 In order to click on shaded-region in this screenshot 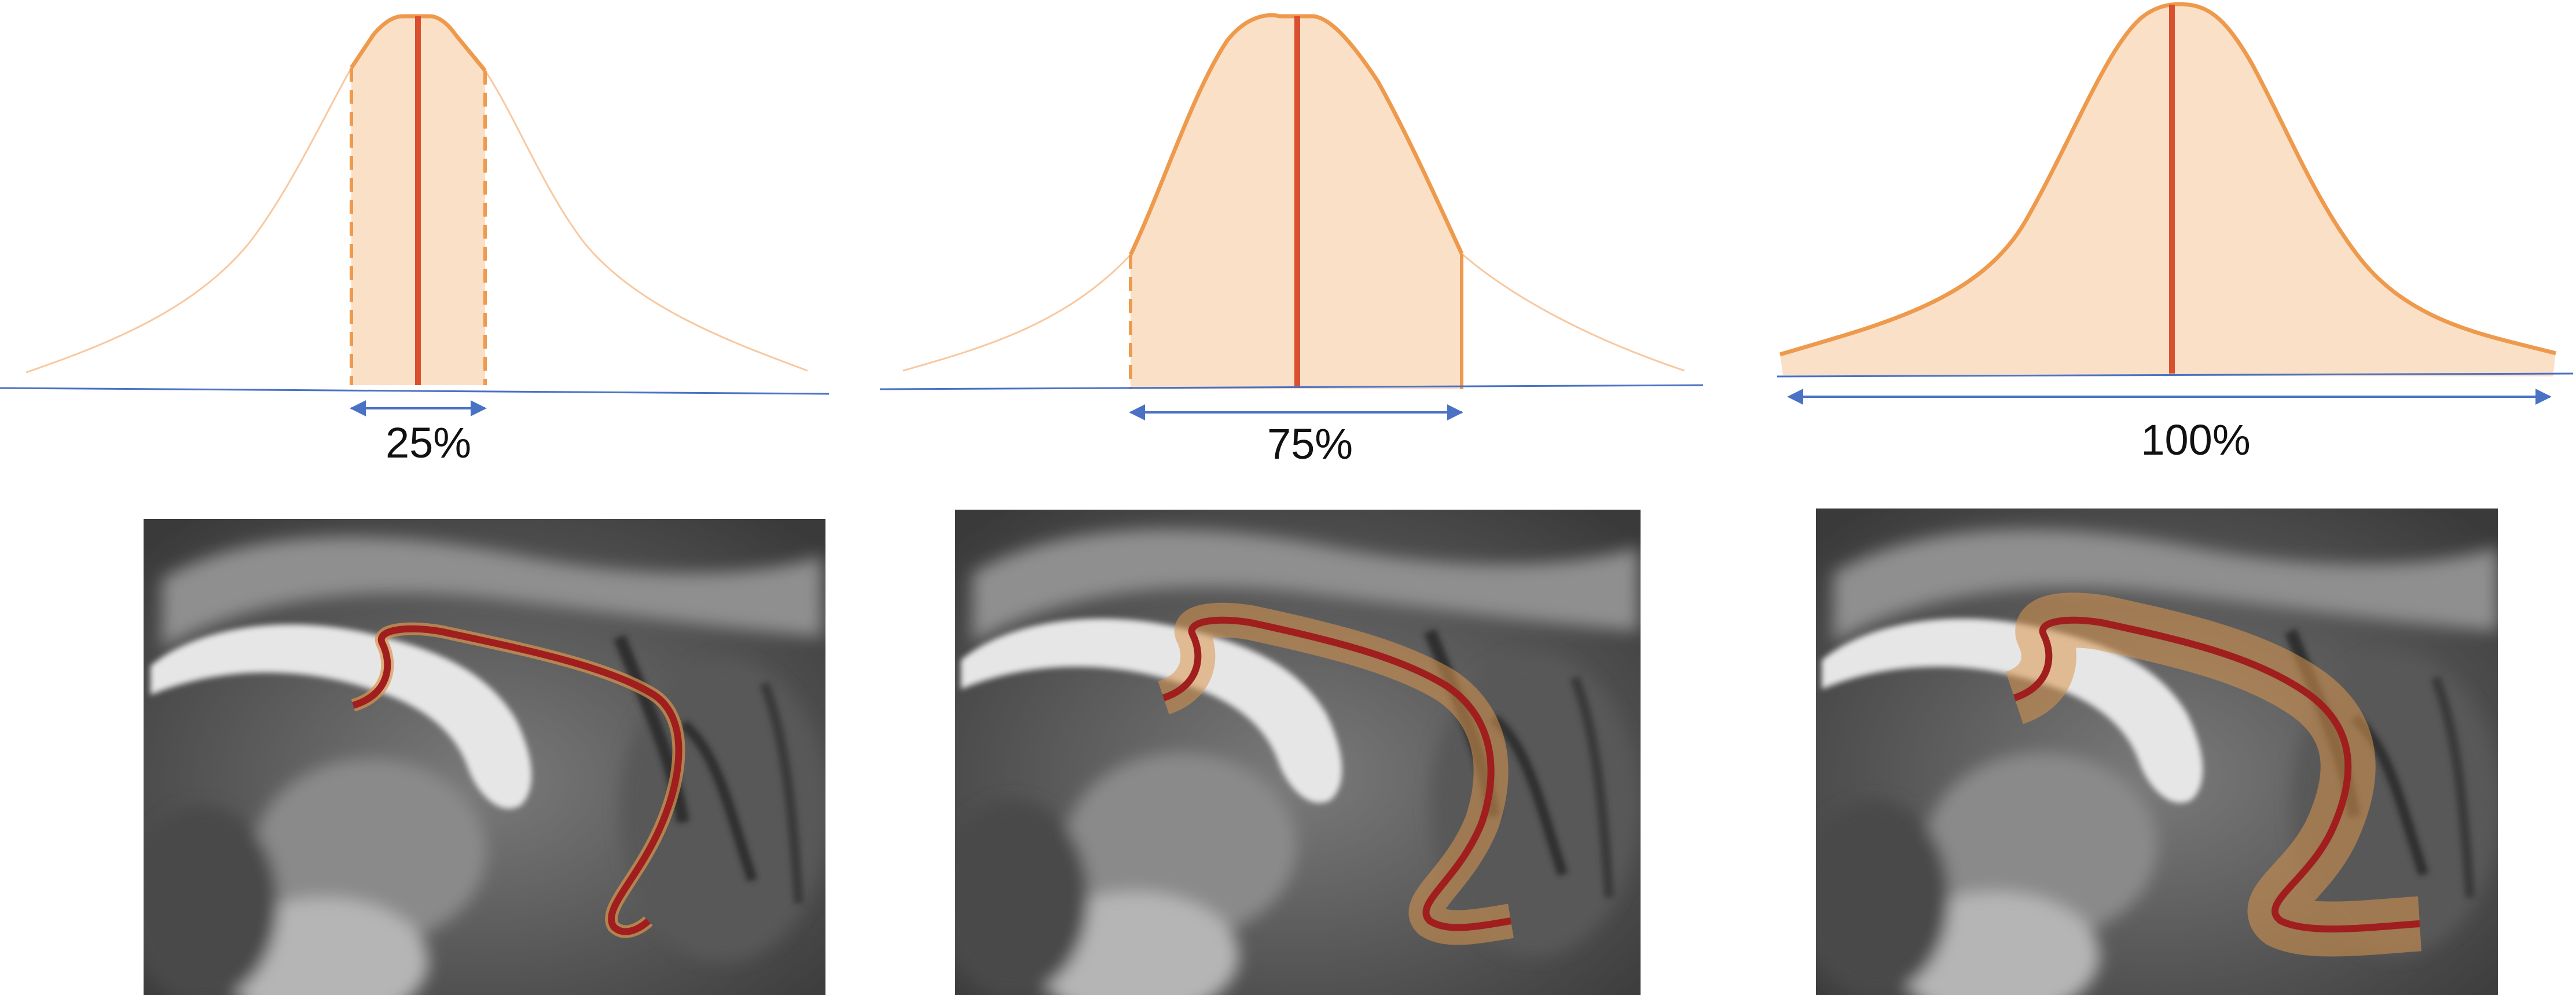, I will do `click(2168, 190)`.